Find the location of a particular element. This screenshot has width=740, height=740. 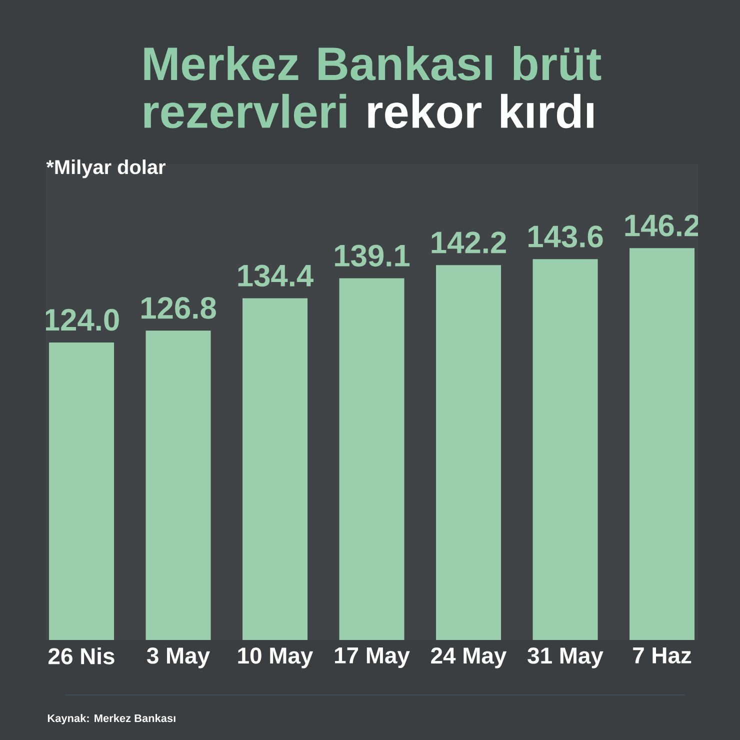

x-tick-label: 3 May is located at coordinates (178, 658).